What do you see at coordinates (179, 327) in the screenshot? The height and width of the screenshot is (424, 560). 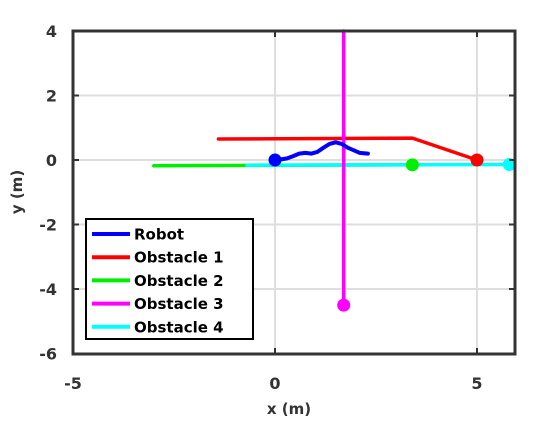 I see `legend-label-obstacle-4: Obstacle 4` at bounding box center [179, 327].